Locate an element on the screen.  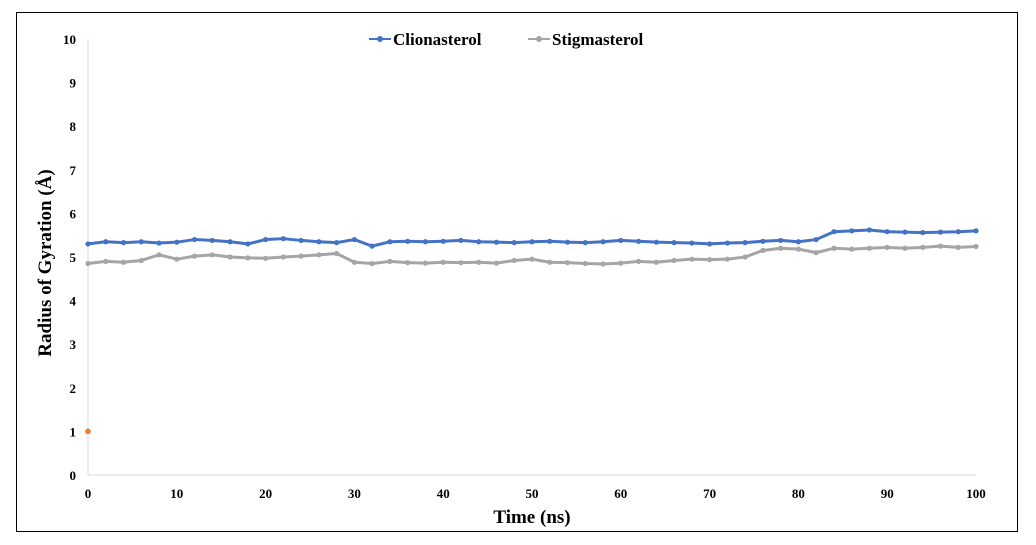
legend-marker-dot-clionasterol is located at coordinates (380, 39).